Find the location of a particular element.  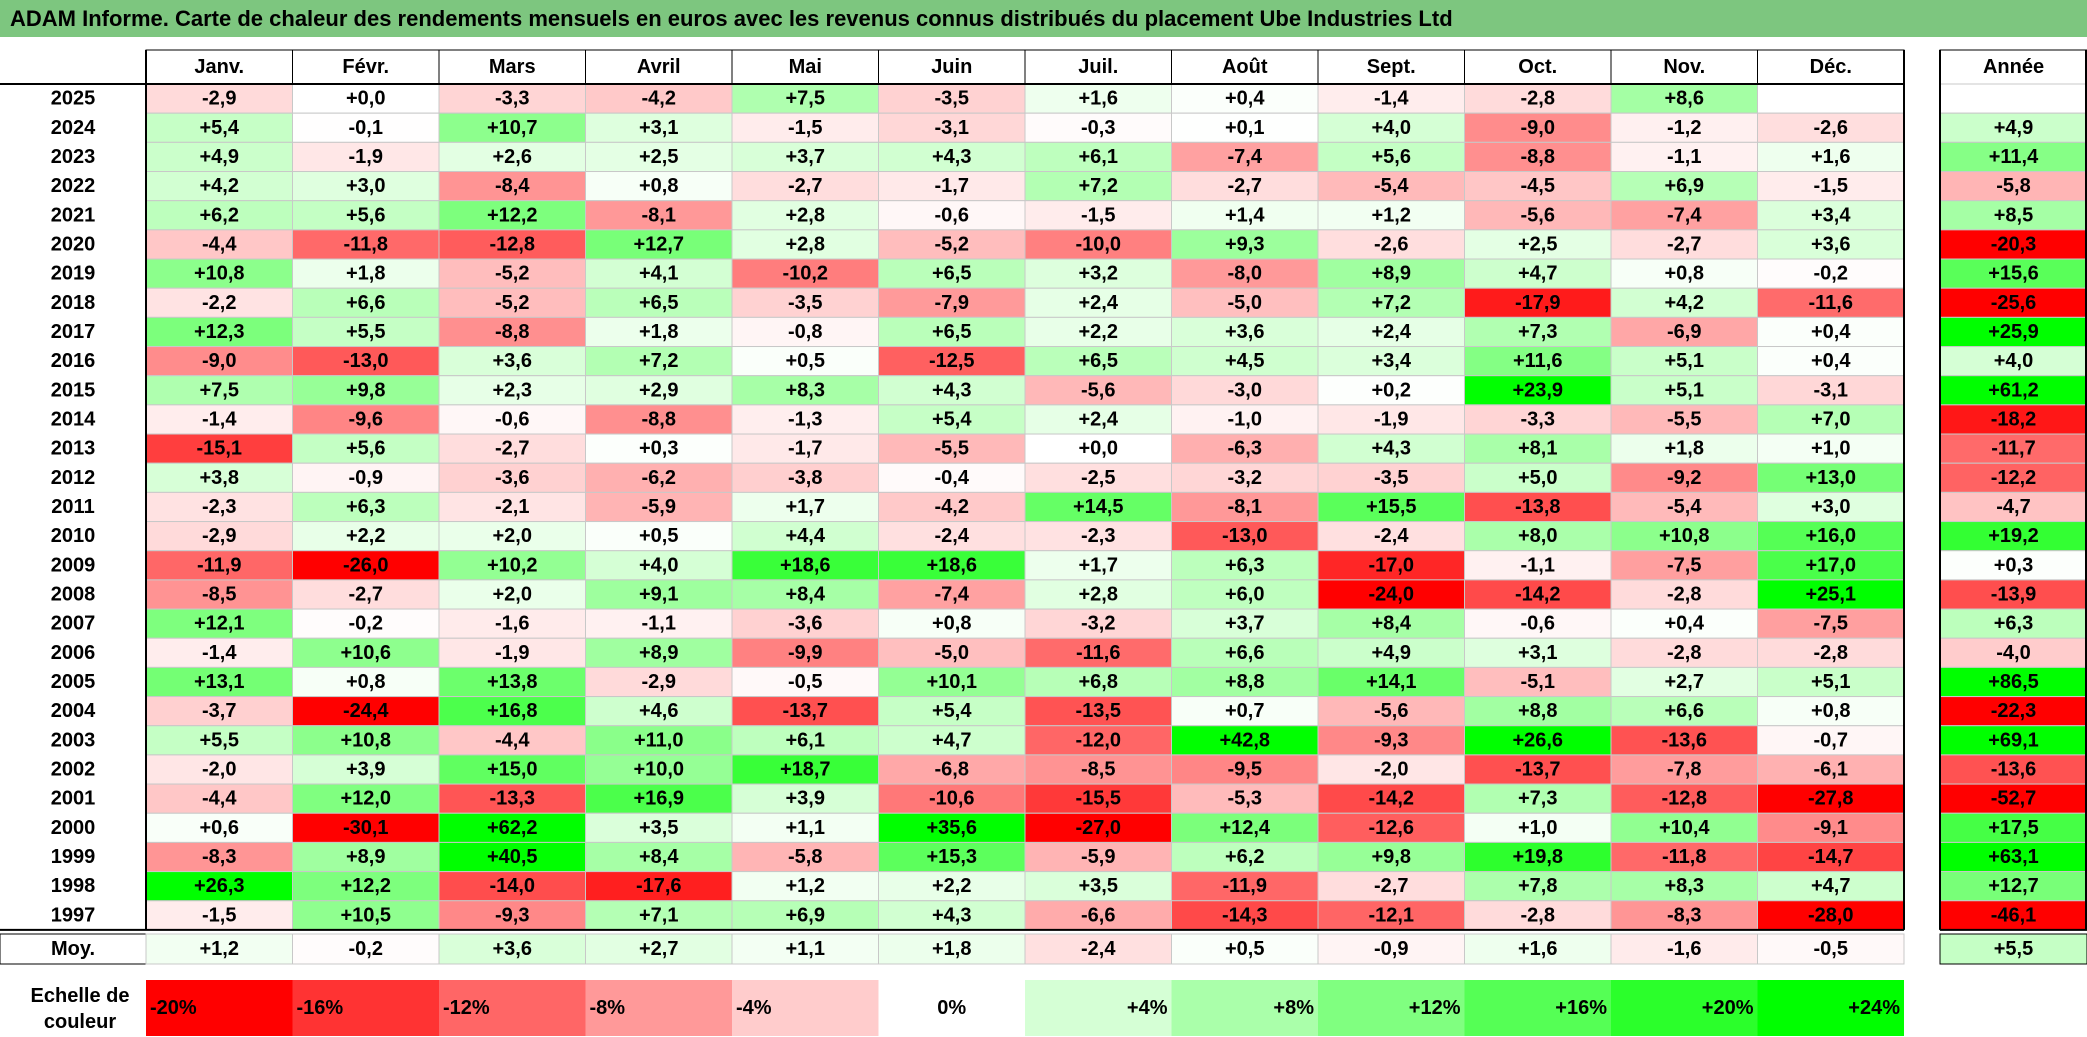

year-label: 2004 is located at coordinates (73, 711).